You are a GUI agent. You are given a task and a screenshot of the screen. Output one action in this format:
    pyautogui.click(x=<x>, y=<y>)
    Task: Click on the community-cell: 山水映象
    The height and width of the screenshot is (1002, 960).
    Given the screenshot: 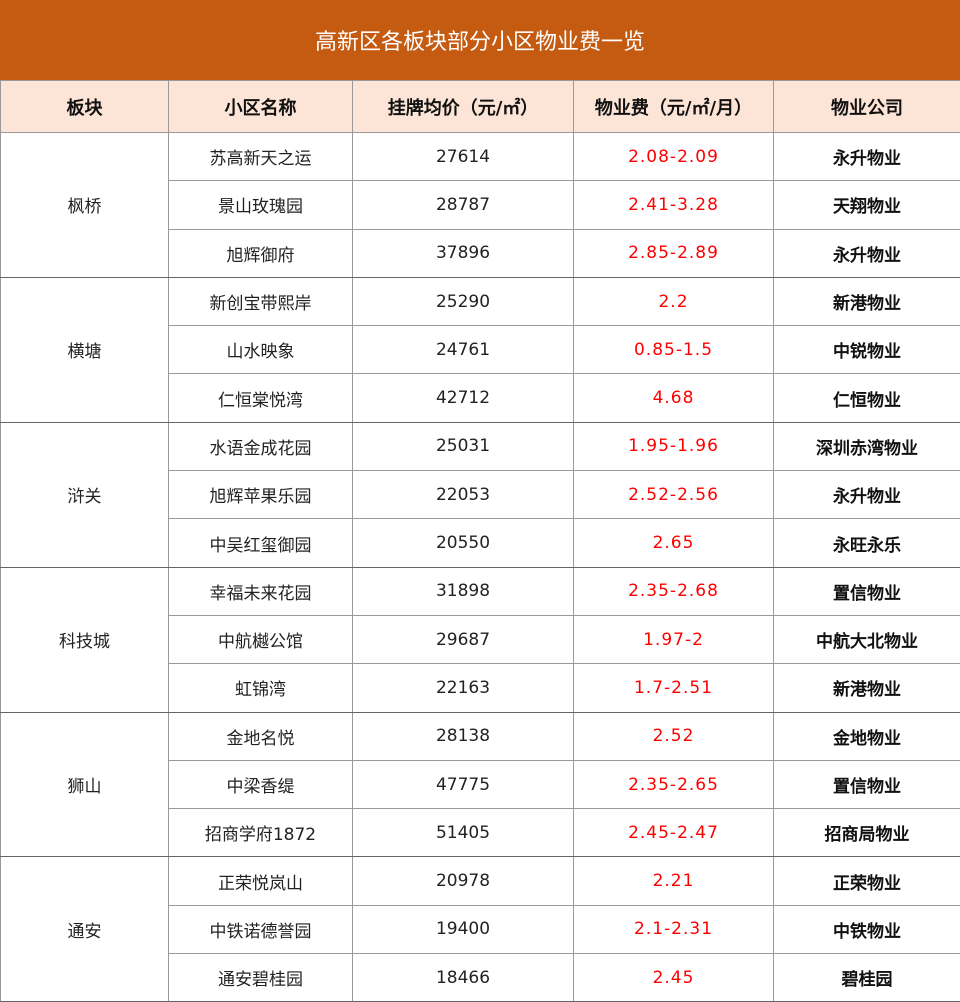 What is the action you would take?
    pyautogui.click(x=261, y=350)
    